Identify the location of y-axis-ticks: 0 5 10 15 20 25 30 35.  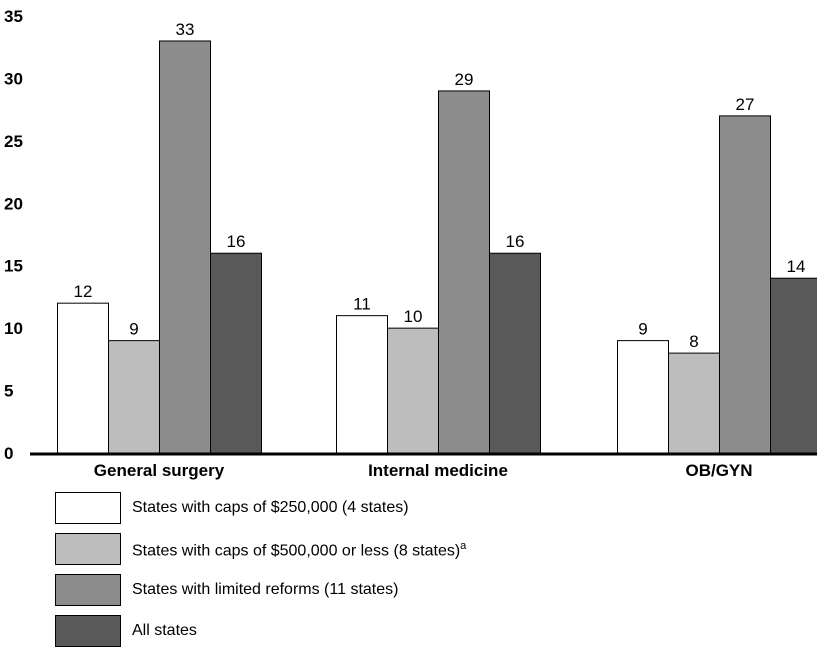
(13, 235).